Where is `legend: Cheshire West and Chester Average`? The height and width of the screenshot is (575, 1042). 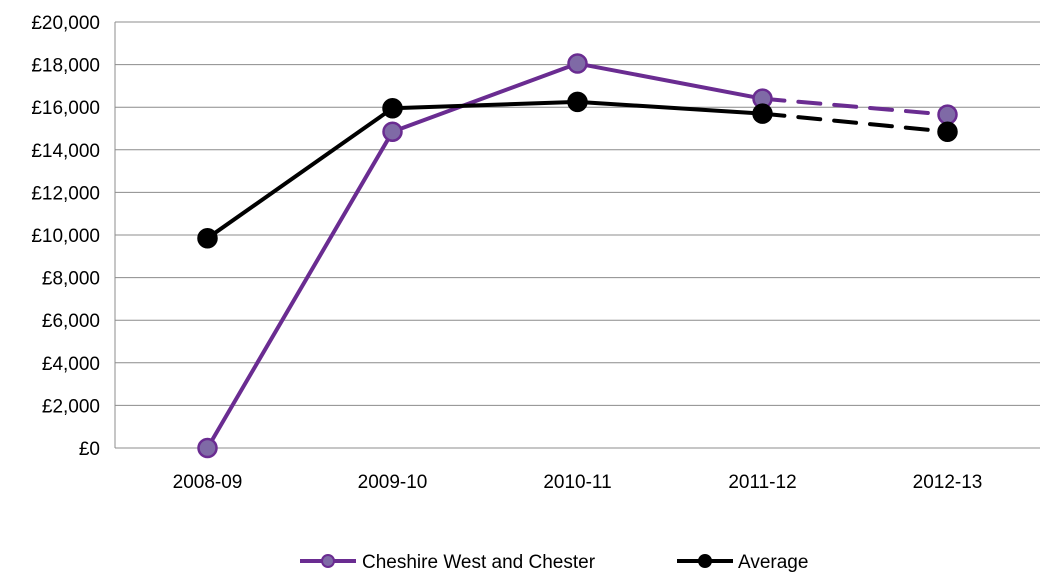 legend: Cheshire West and Chester Average is located at coordinates (554, 562).